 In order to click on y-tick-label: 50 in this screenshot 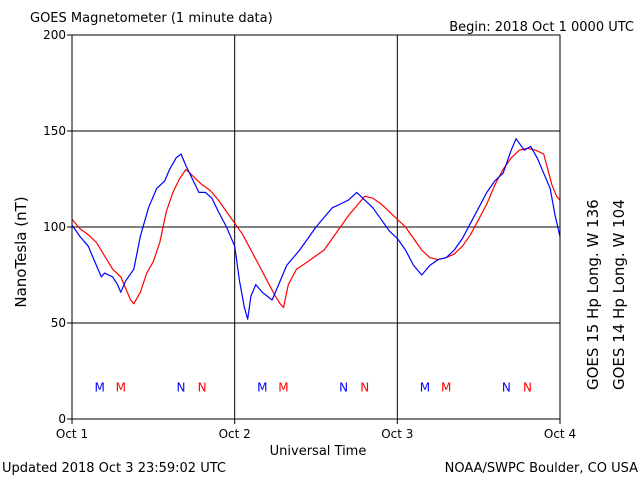, I will do `click(58, 323)`.